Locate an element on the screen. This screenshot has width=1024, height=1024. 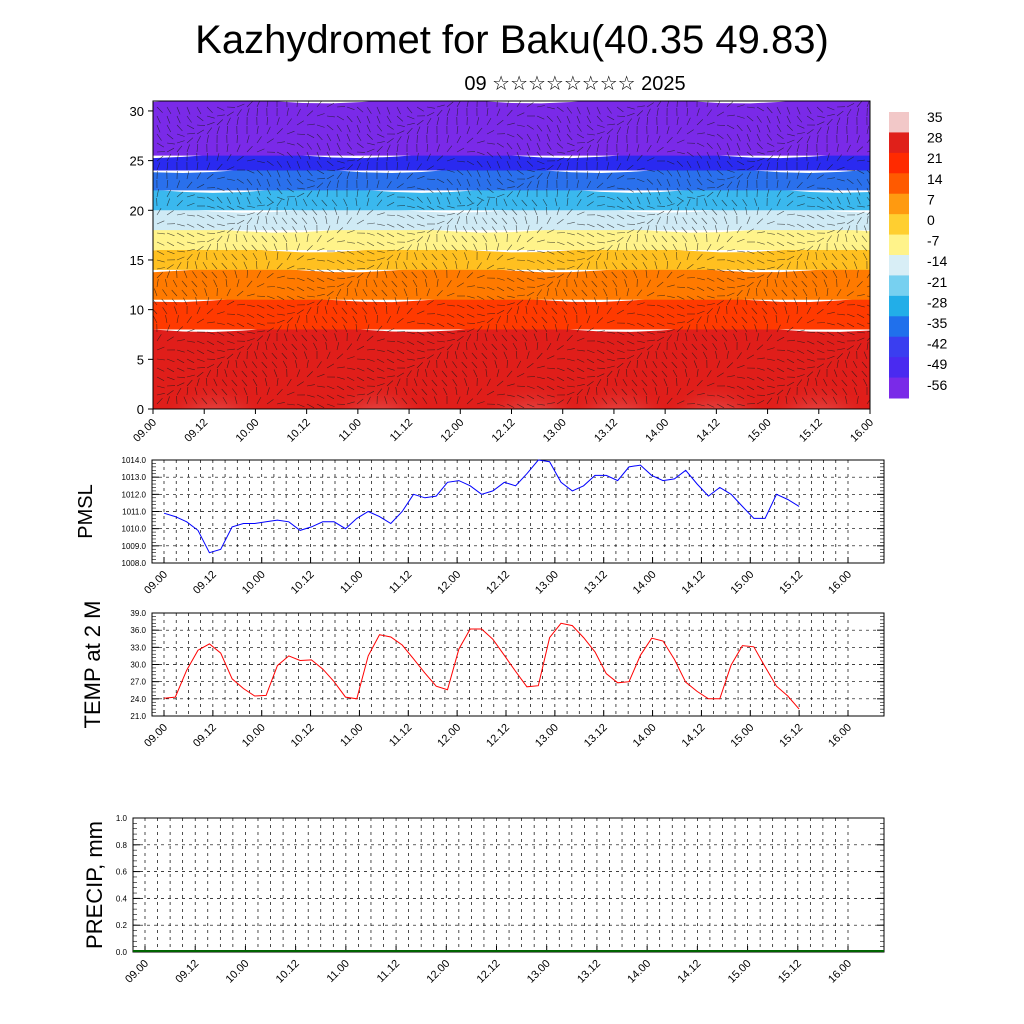
colorbar-label: -49 is located at coordinates (937, 364).